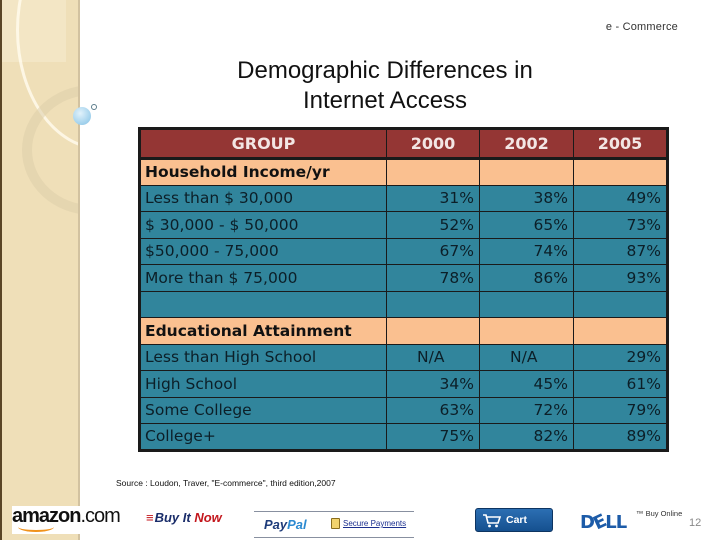 The image size is (720, 540). What do you see at coordinates (385, 70) in the screenshot?
I see `title-line-1: Demographic Differences in` at bounding box center [385, 70].